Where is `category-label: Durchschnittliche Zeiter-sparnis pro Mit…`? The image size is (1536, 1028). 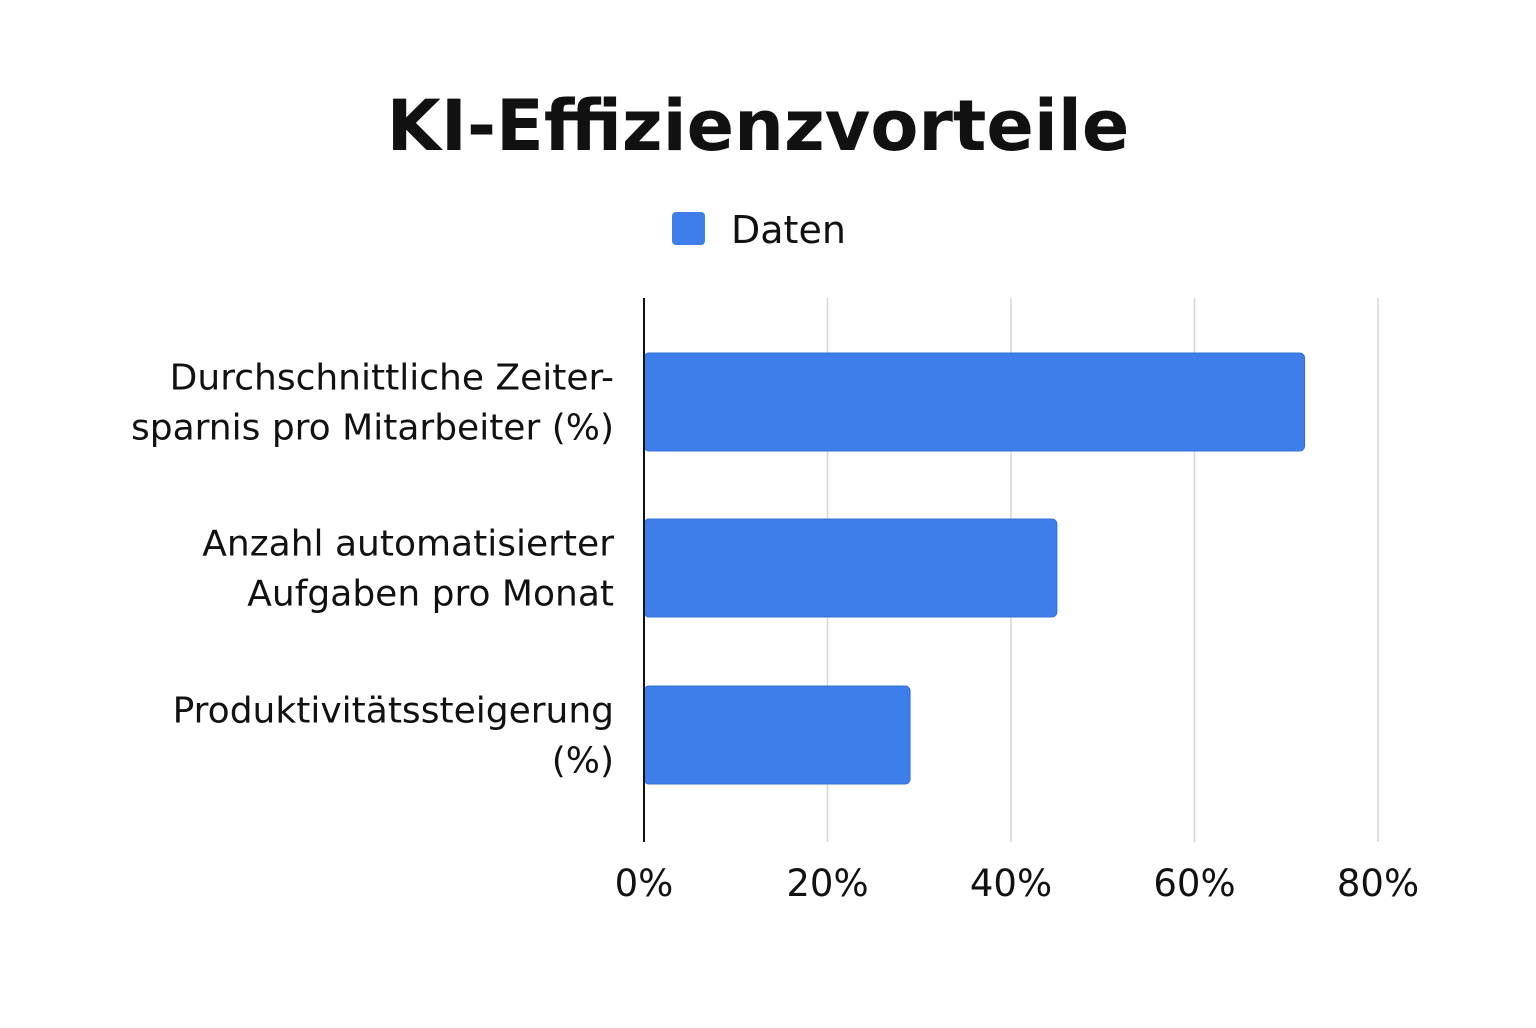
category-label: Durchschnittliche Zeiter-sparnis pro Mit… is located at coordinates (372, 403).